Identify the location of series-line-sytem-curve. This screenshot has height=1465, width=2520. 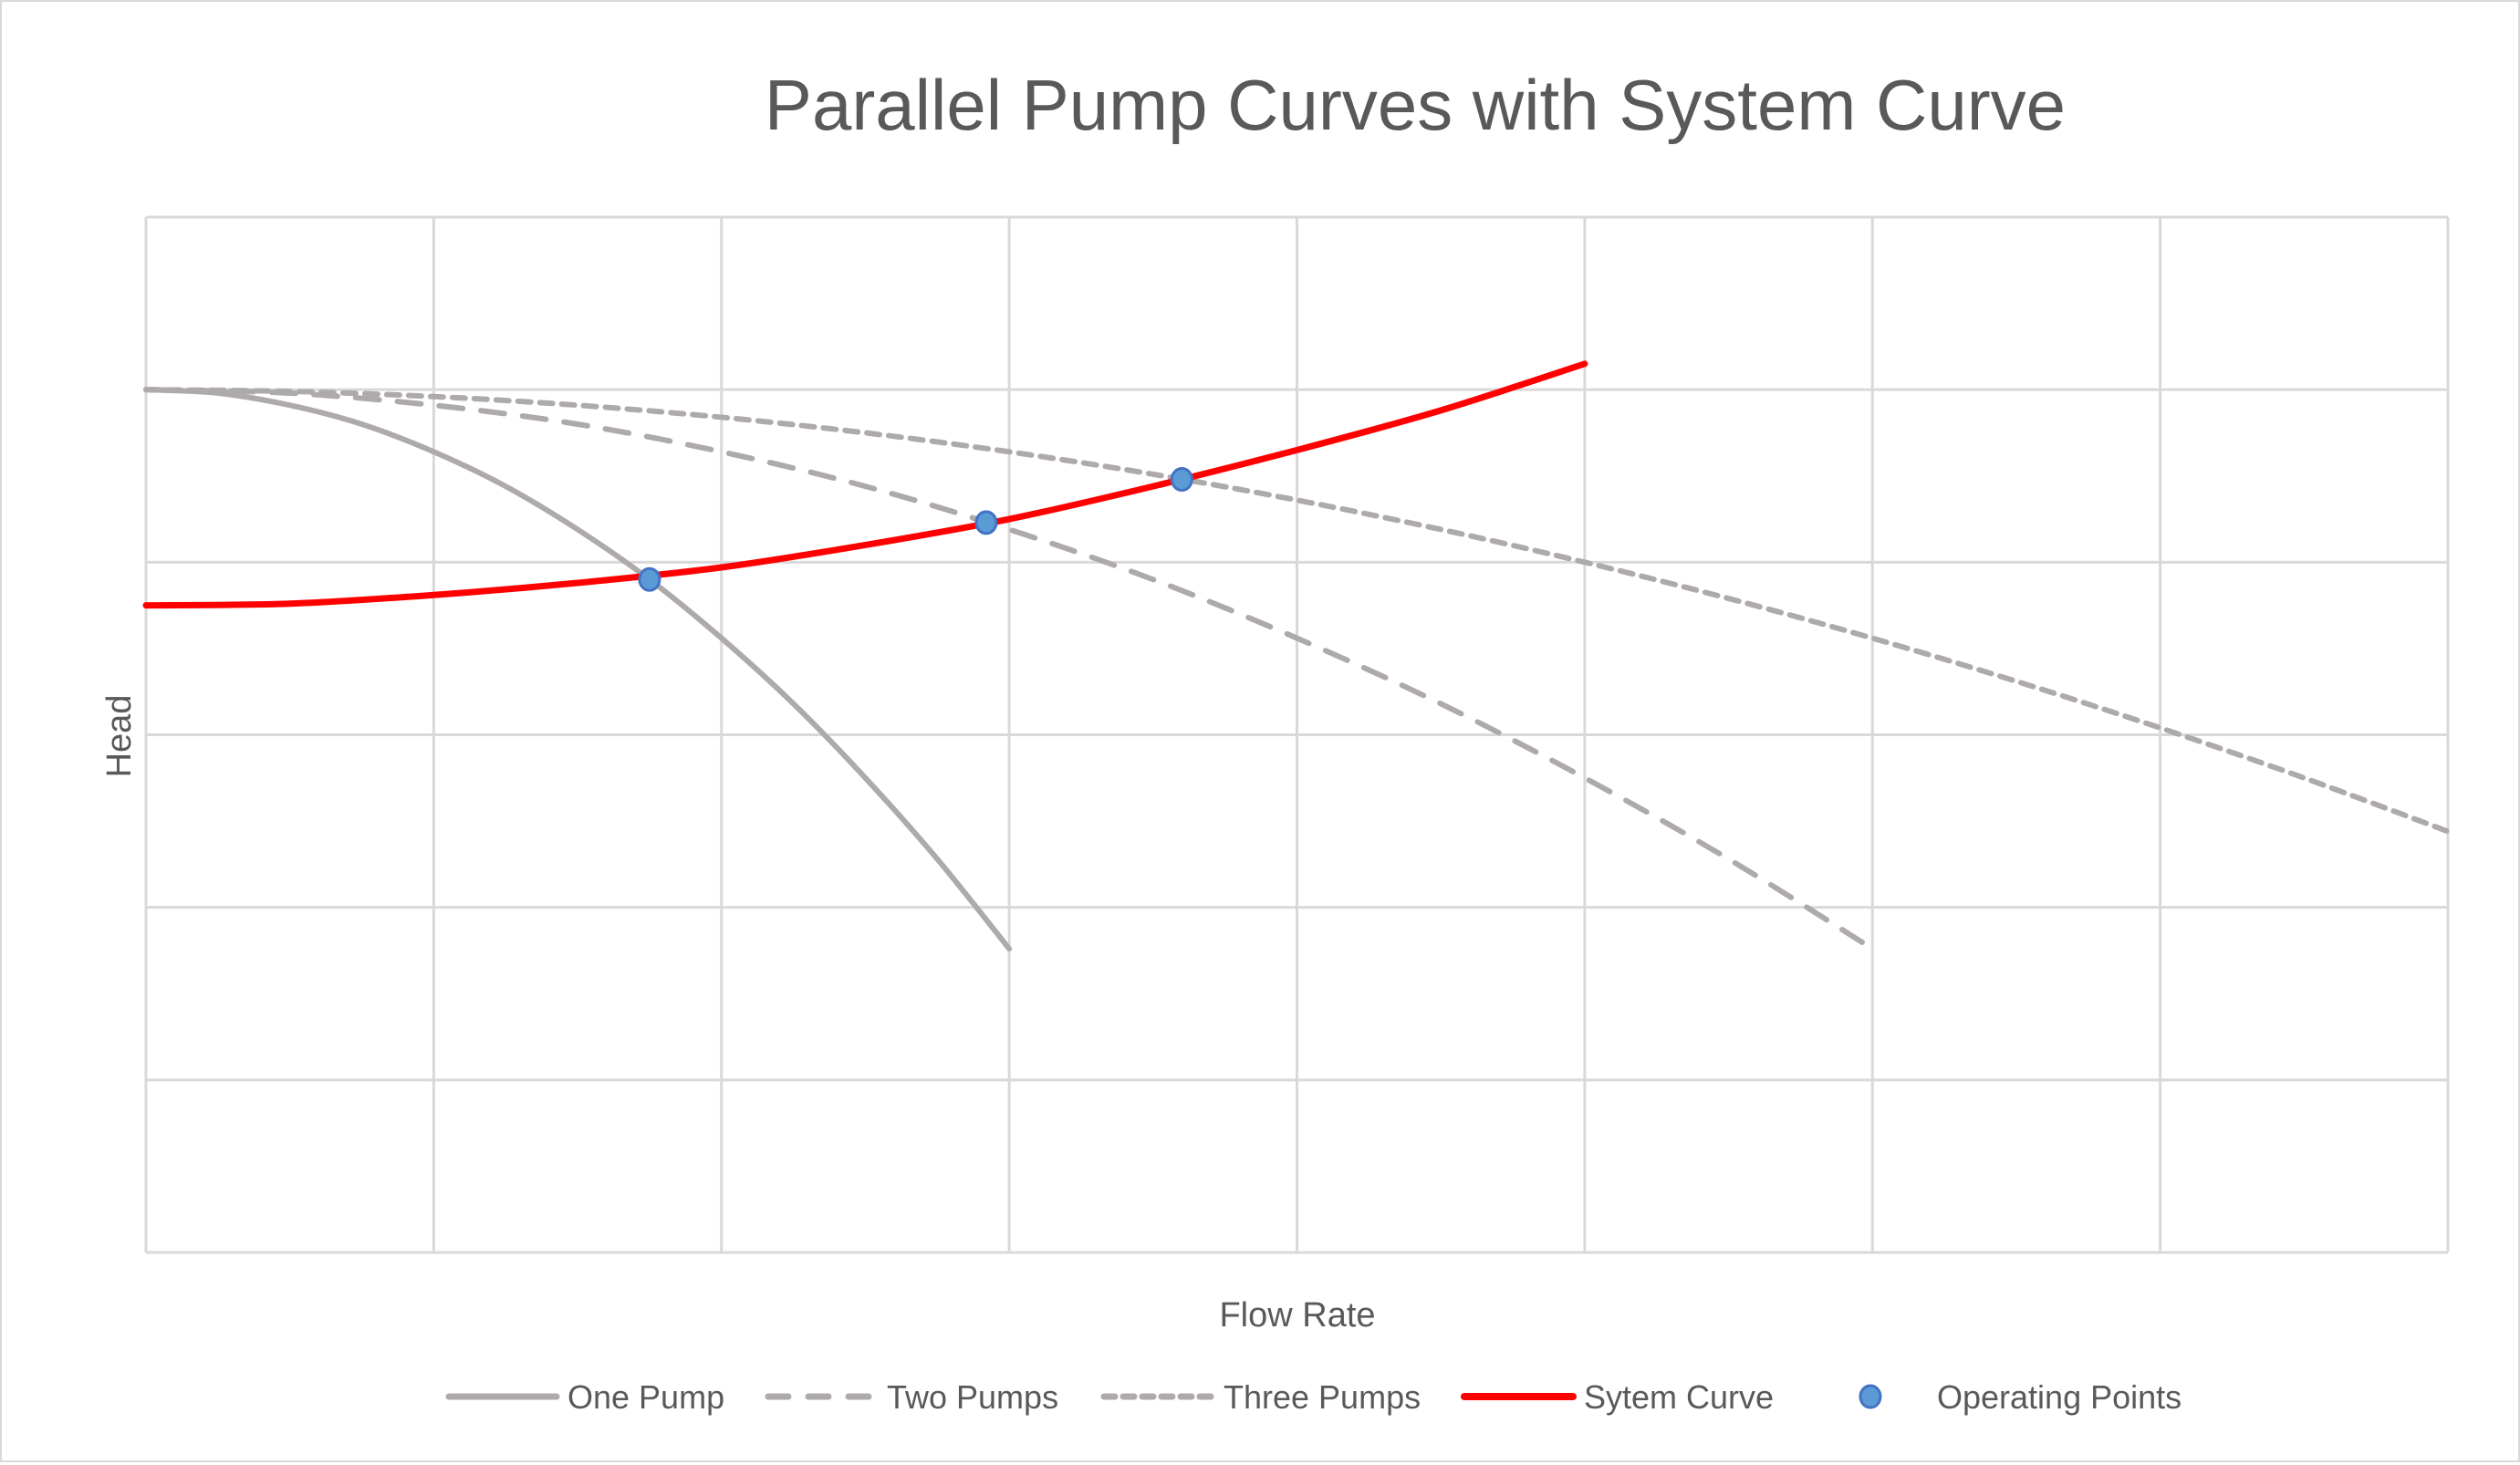
(865, 485).